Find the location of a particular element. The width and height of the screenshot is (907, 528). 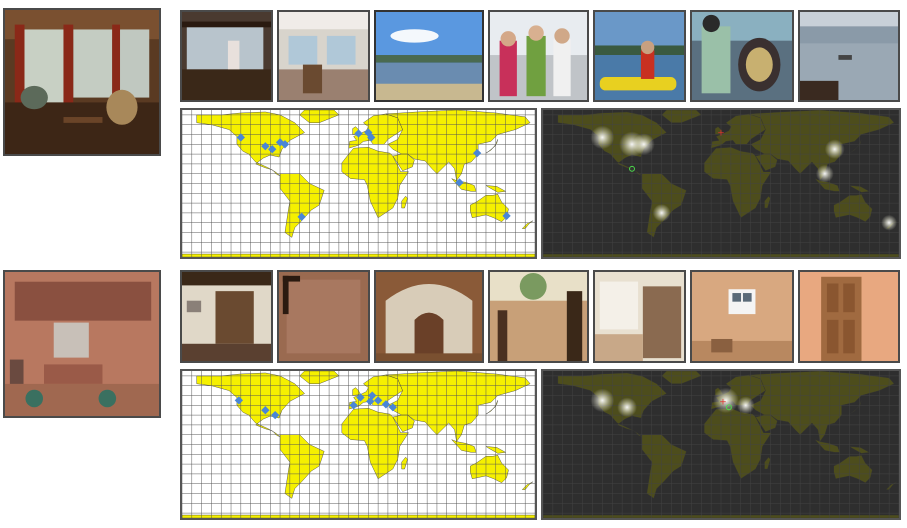

density-map-row-2: + is located at coordinates (721, 444).